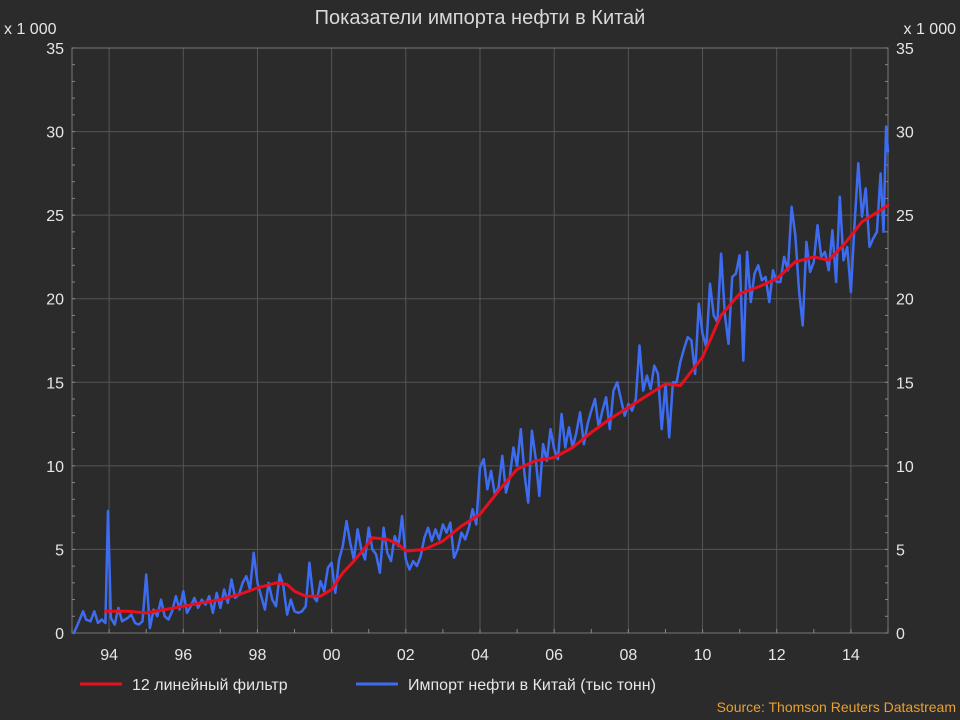  What do you see at coordinates (836, 707) in the screenshot?
I see `source-note: Source: Thomson Reuters Datastream` at bounding box center [836, 707].